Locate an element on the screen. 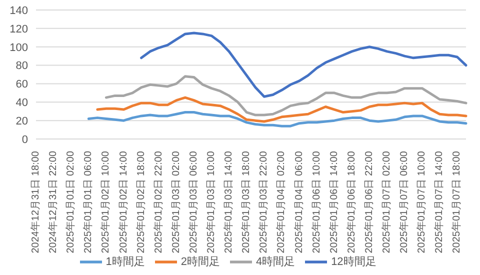 Image resolution: width=480 pixels, height=275 pixels. y-tick-label: 60 is located at coordinates (22, 84).